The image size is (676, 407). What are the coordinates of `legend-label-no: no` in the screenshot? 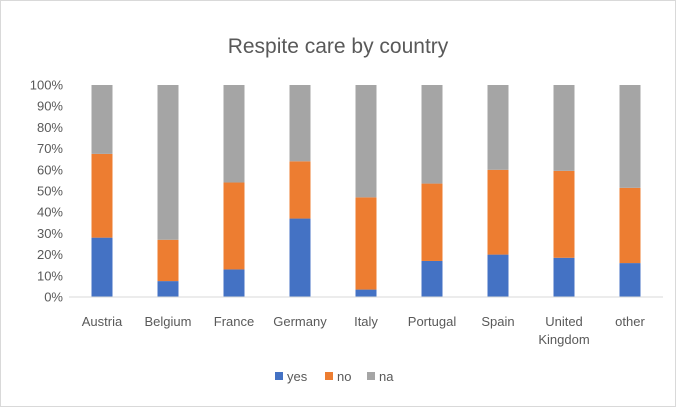 It's located at (344, 376).